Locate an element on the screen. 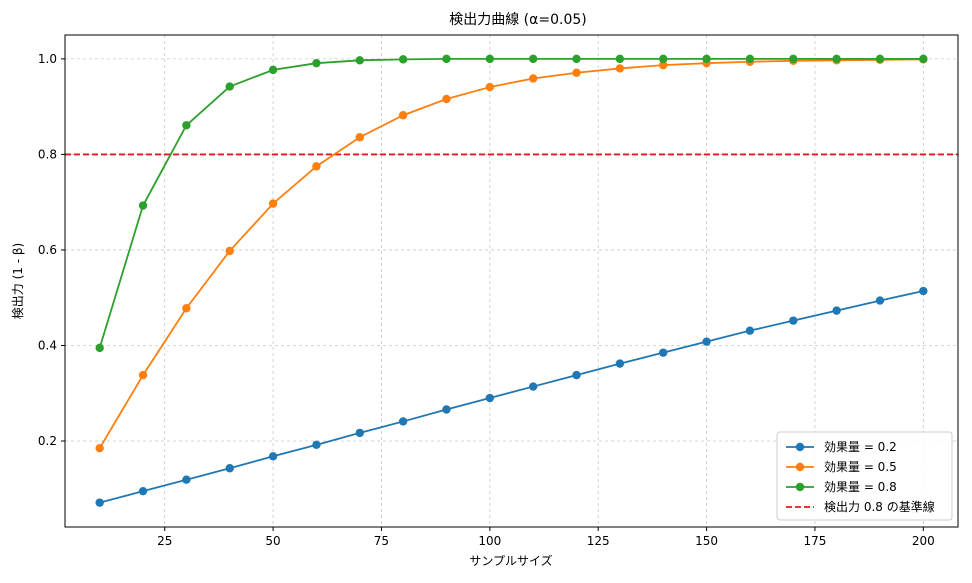  chart-title: 検出力曲線 (α=0.05) is located at coordinates (518, 20).